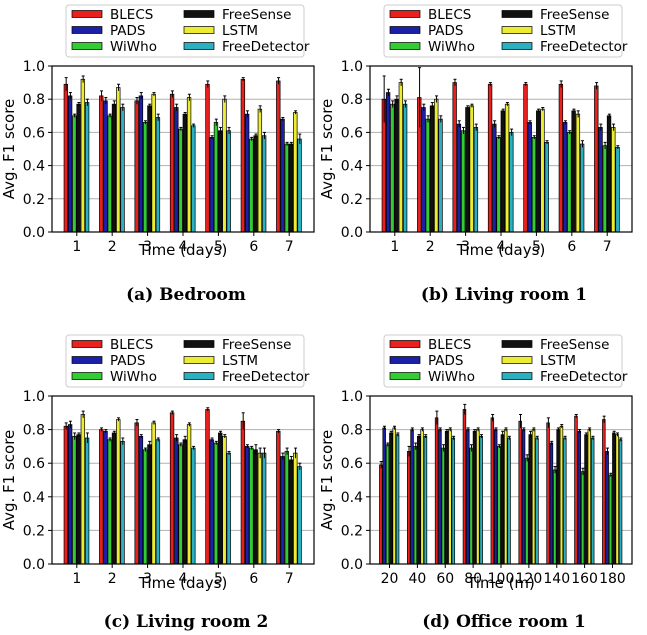  I want to click on x-tick-label: 40, so click(417, 579).